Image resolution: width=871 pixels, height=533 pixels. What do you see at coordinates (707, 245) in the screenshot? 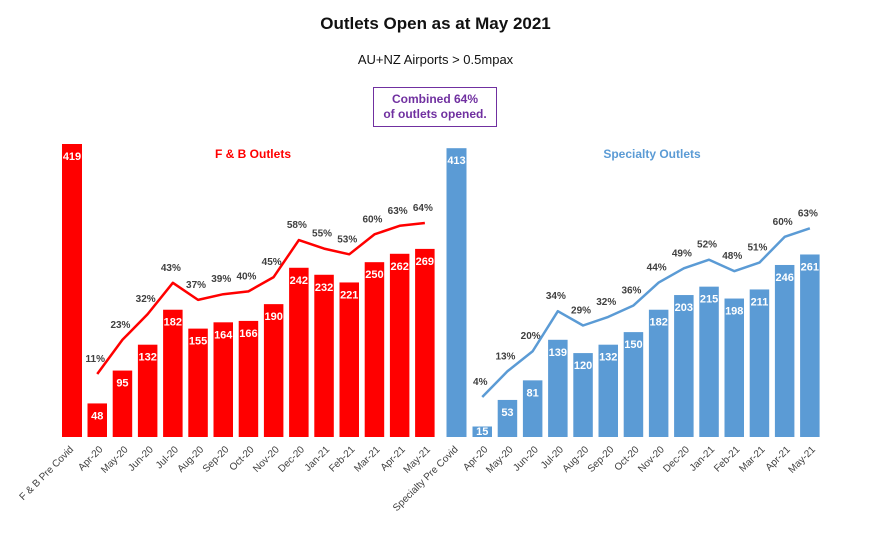
I see `specialty-percent-label: 52%` at bounding box center [707, 245].